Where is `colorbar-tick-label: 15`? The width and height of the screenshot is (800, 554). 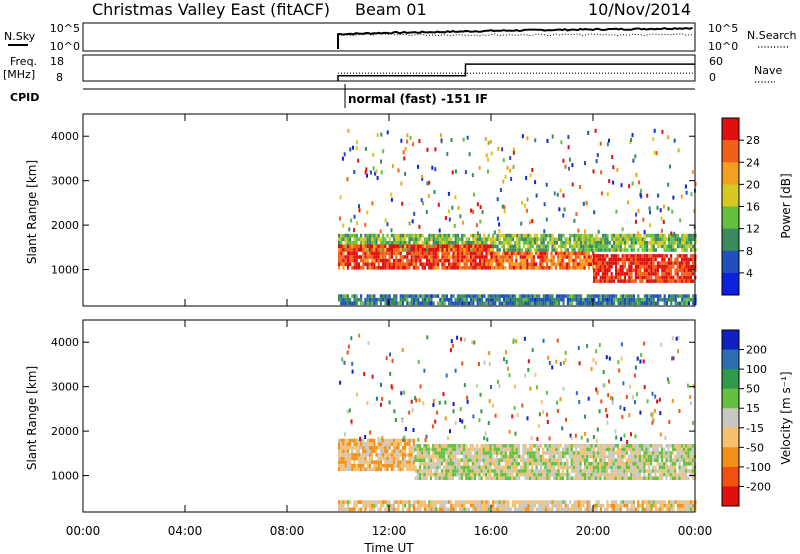 colorbar-tick-label: 15 is located at coordinates (753, 408).